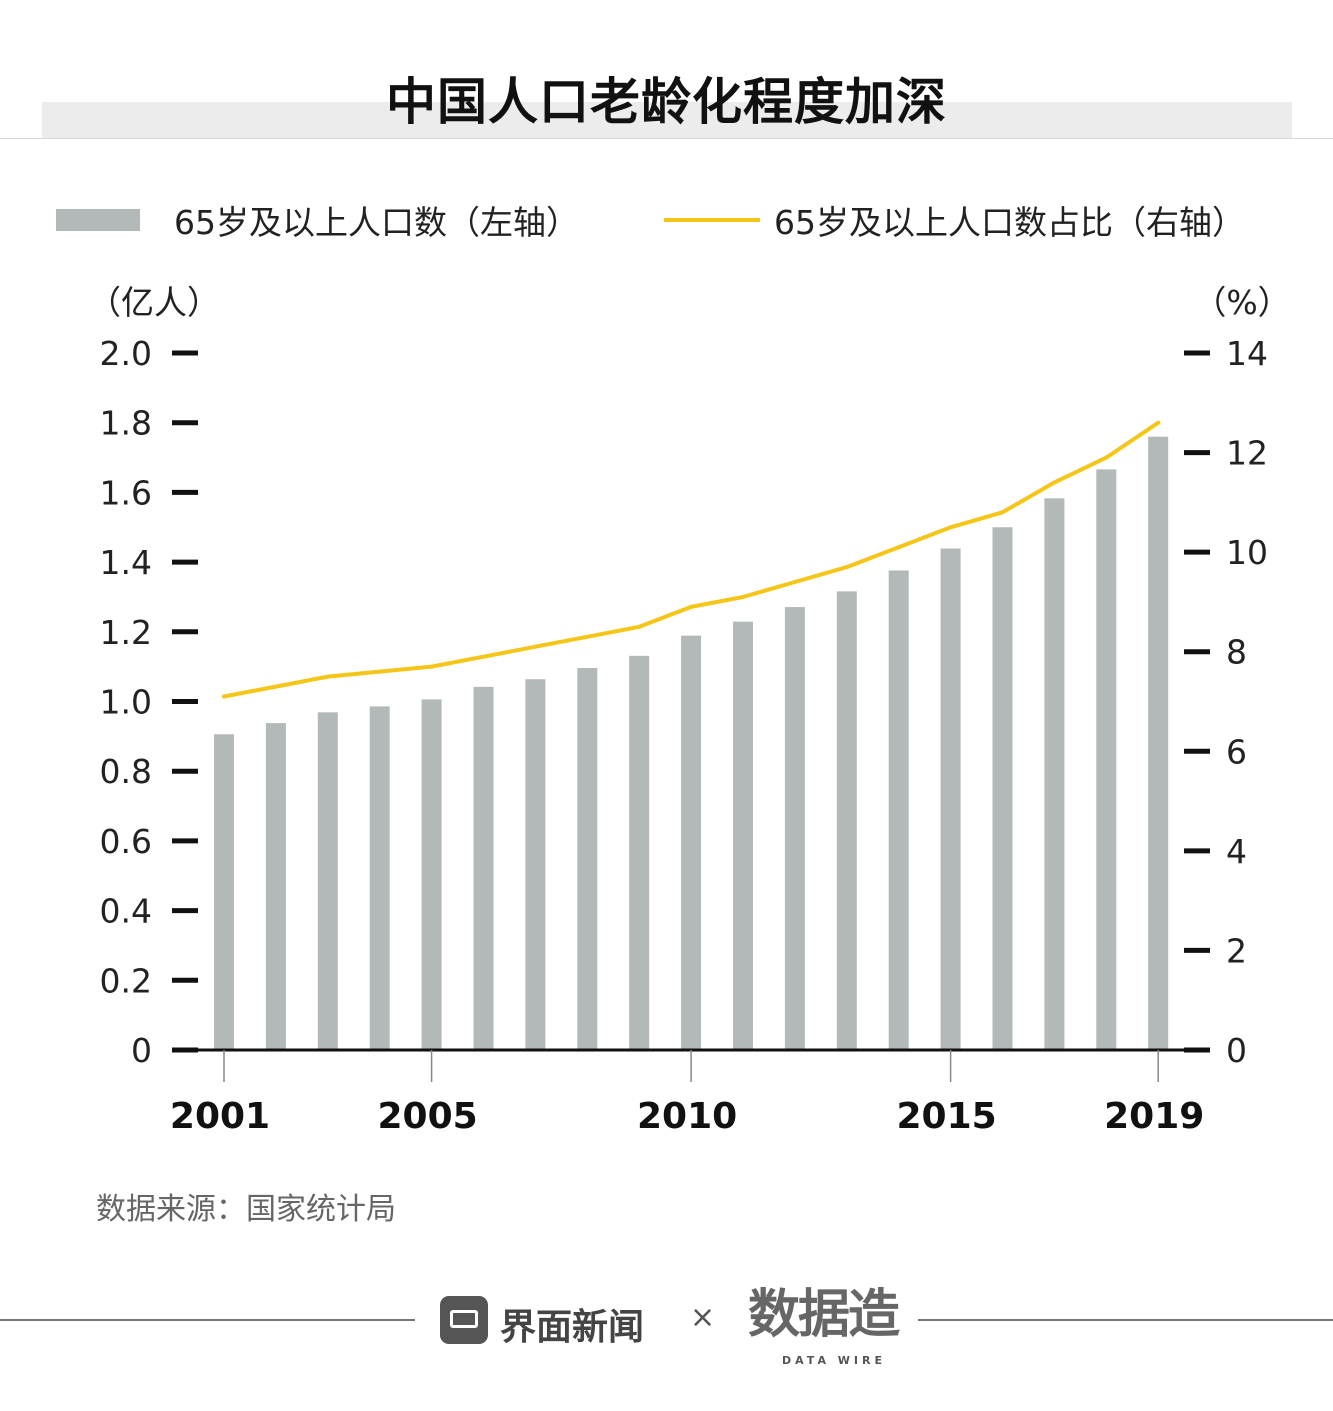 Image resolution: width=1333 pixels, height=1411 pixels. Describe the element at coordinates (639, 852) in the screenshot. I see `bar-2009` at that location.